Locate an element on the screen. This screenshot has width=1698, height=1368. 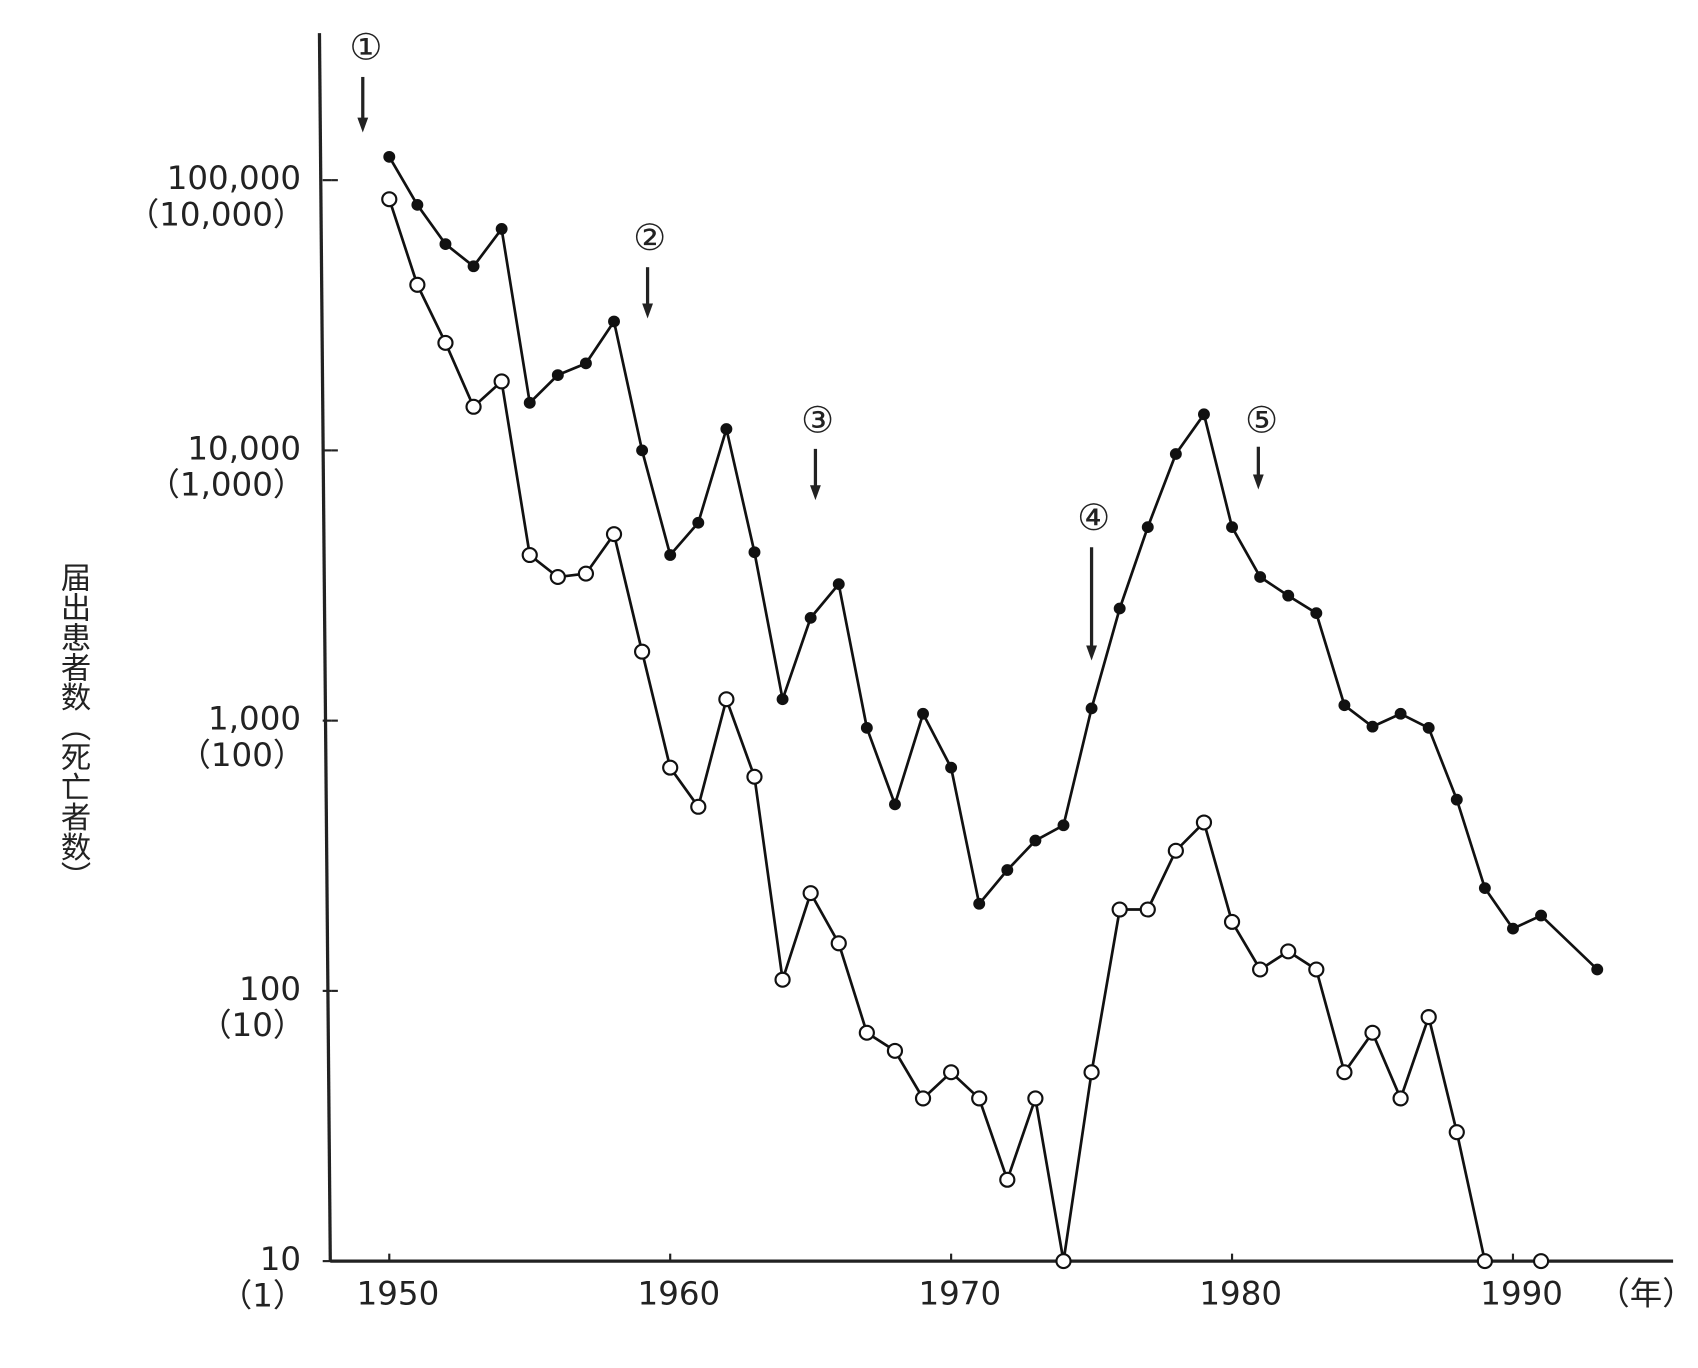
annotation: ② is located at coordinates (649, 237).